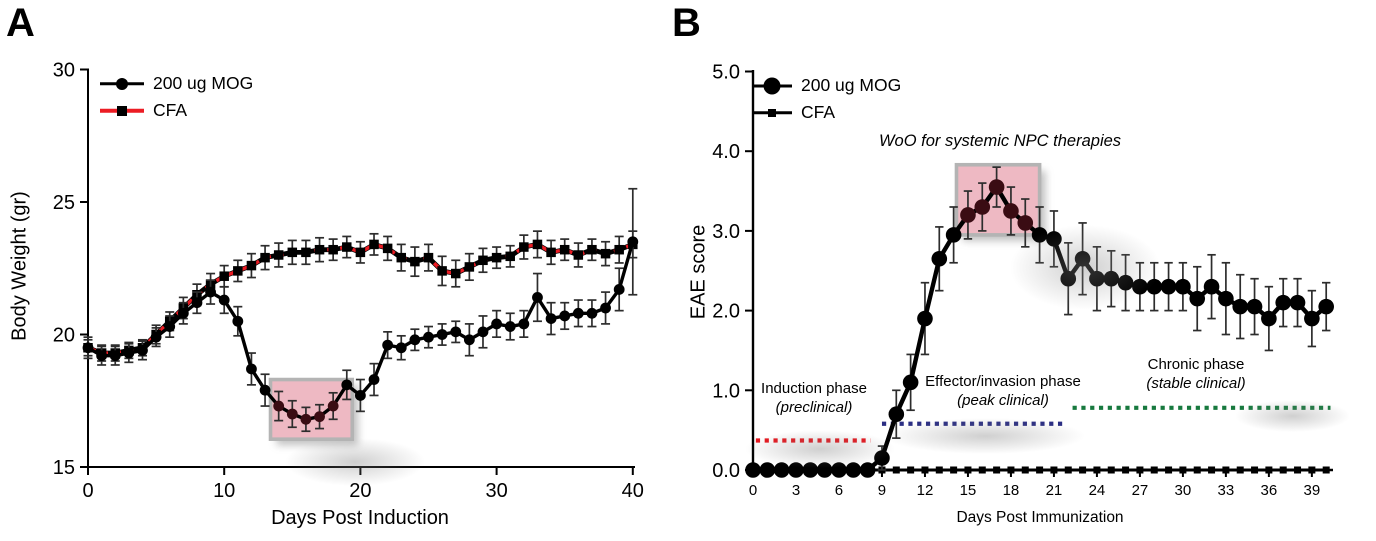 This screenshot has height=541, width=1376. What do you see at coordinates (732, 272) in the screenshot?
I see `y-tick-labels: 0.0 1.0 2.0 3.0 4.0 5.0` at bounding box center [732, 272].